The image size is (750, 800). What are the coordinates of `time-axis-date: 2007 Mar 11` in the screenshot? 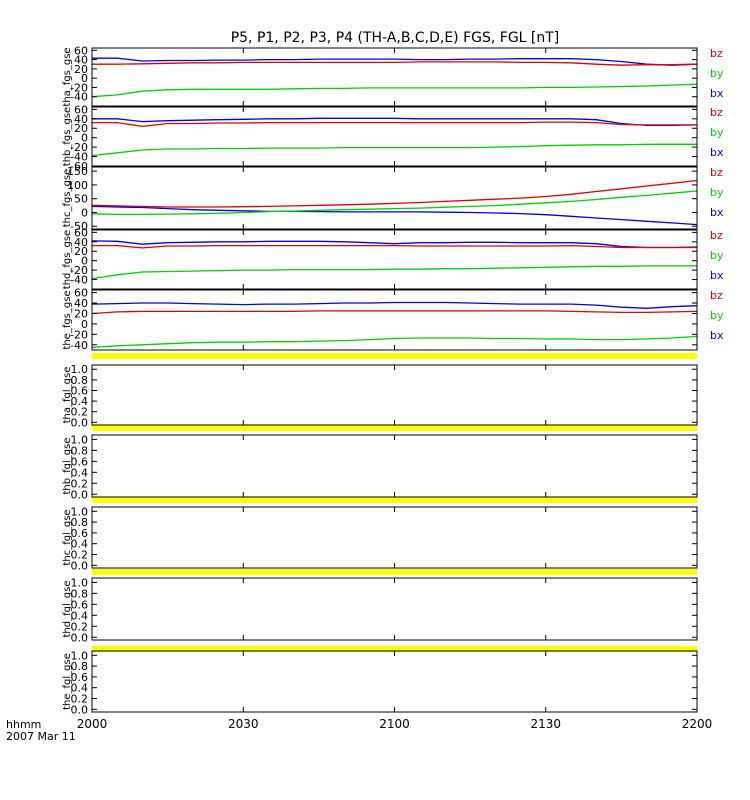 It's located at (41, 736).